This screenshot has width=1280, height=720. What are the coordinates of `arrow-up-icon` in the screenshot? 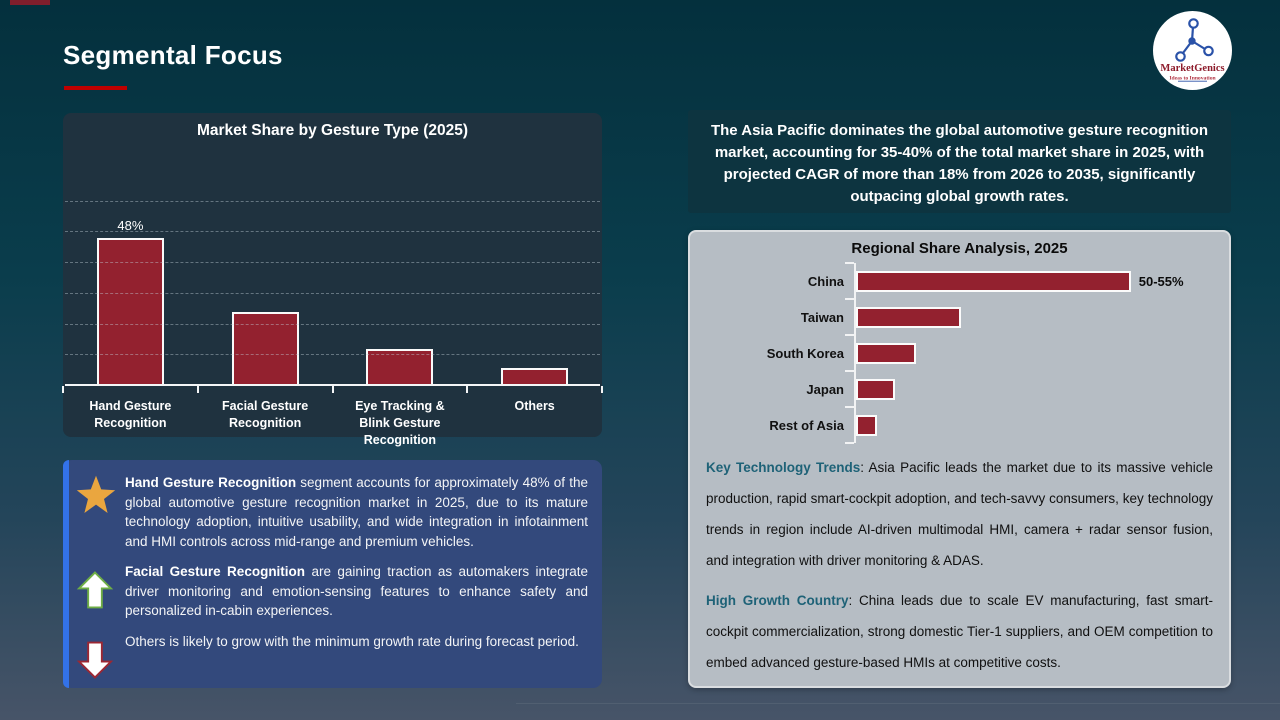 It's located at (96, 592).